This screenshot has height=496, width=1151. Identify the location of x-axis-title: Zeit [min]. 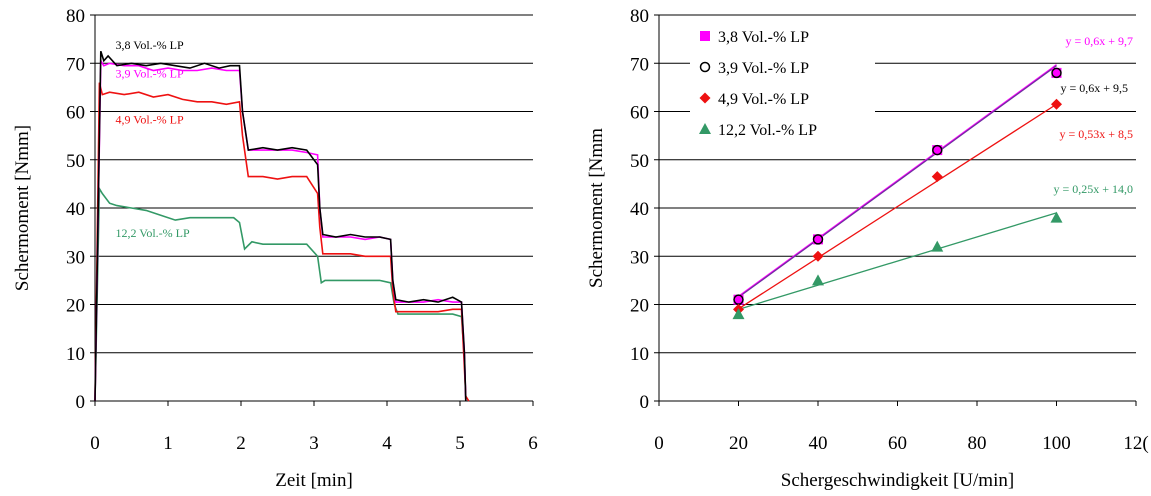
(314, 480).